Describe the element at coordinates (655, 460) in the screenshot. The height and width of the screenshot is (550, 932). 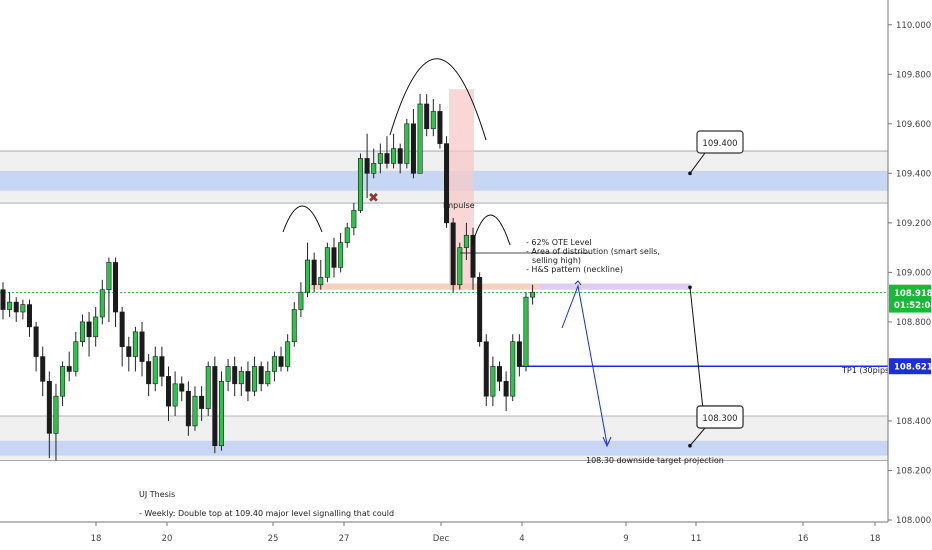
I see `target-label: 108.30 downside target projection` at that location.